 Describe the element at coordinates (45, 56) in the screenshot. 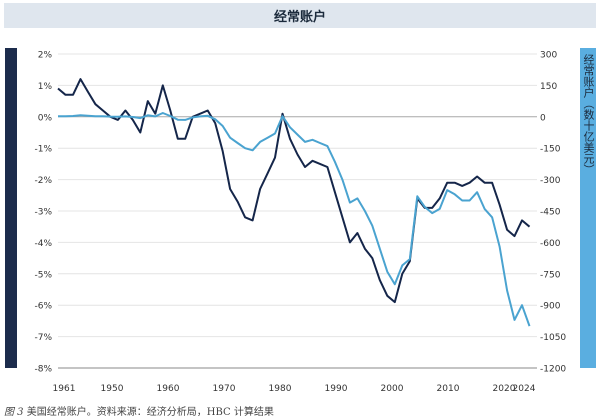

I see `y-left-tick-label: 2%` at that location.